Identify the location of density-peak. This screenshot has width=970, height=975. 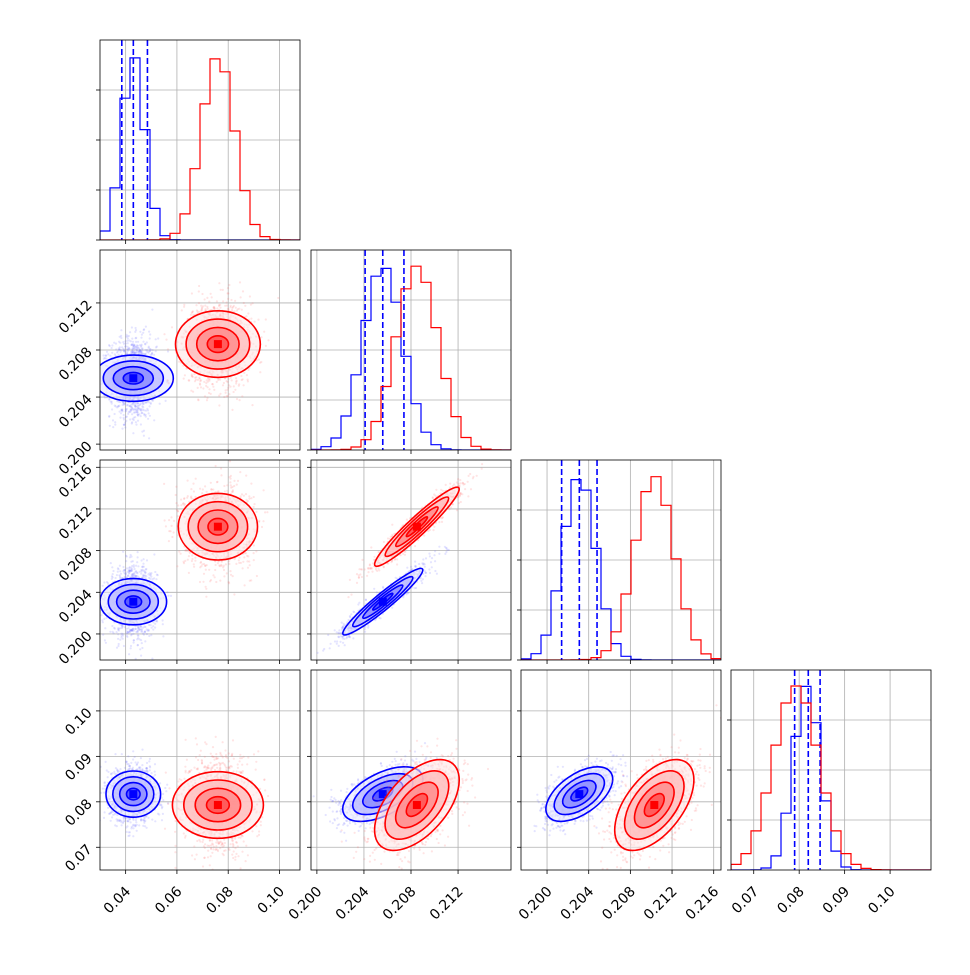
(133, 602).